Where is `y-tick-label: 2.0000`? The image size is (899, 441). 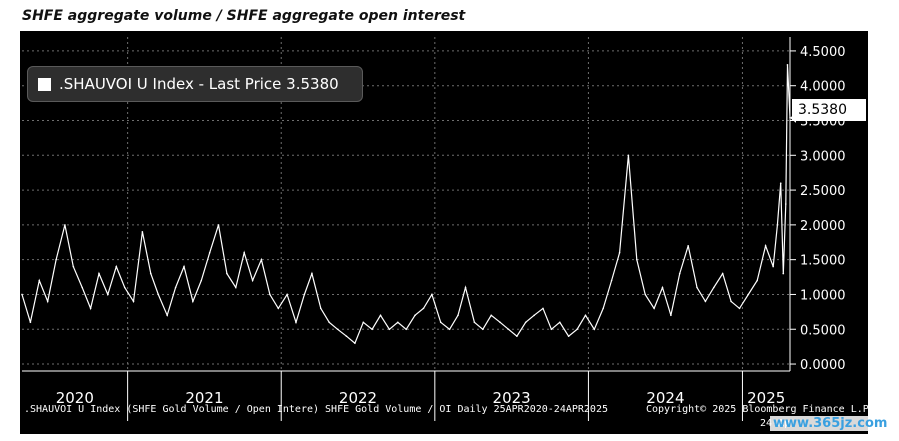 y-tick-label: 2.0000 is located at coordinates (823, 226).